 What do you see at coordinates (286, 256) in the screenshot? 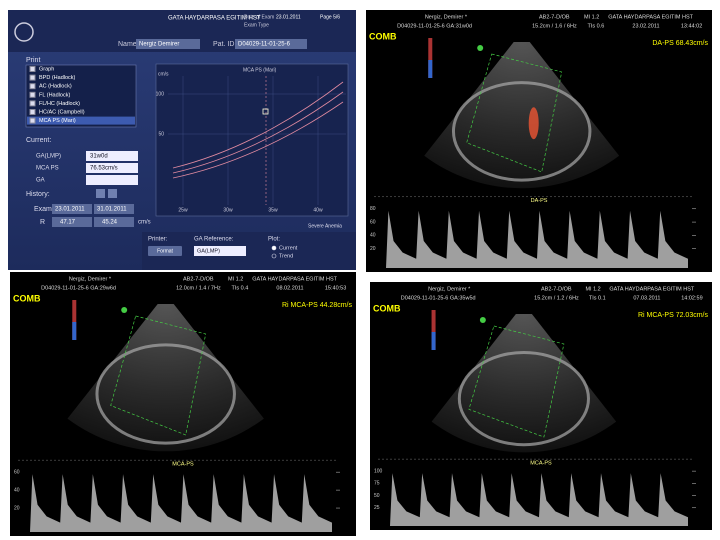
I see `plot-option: Trend` at bounding box center [286, 256].